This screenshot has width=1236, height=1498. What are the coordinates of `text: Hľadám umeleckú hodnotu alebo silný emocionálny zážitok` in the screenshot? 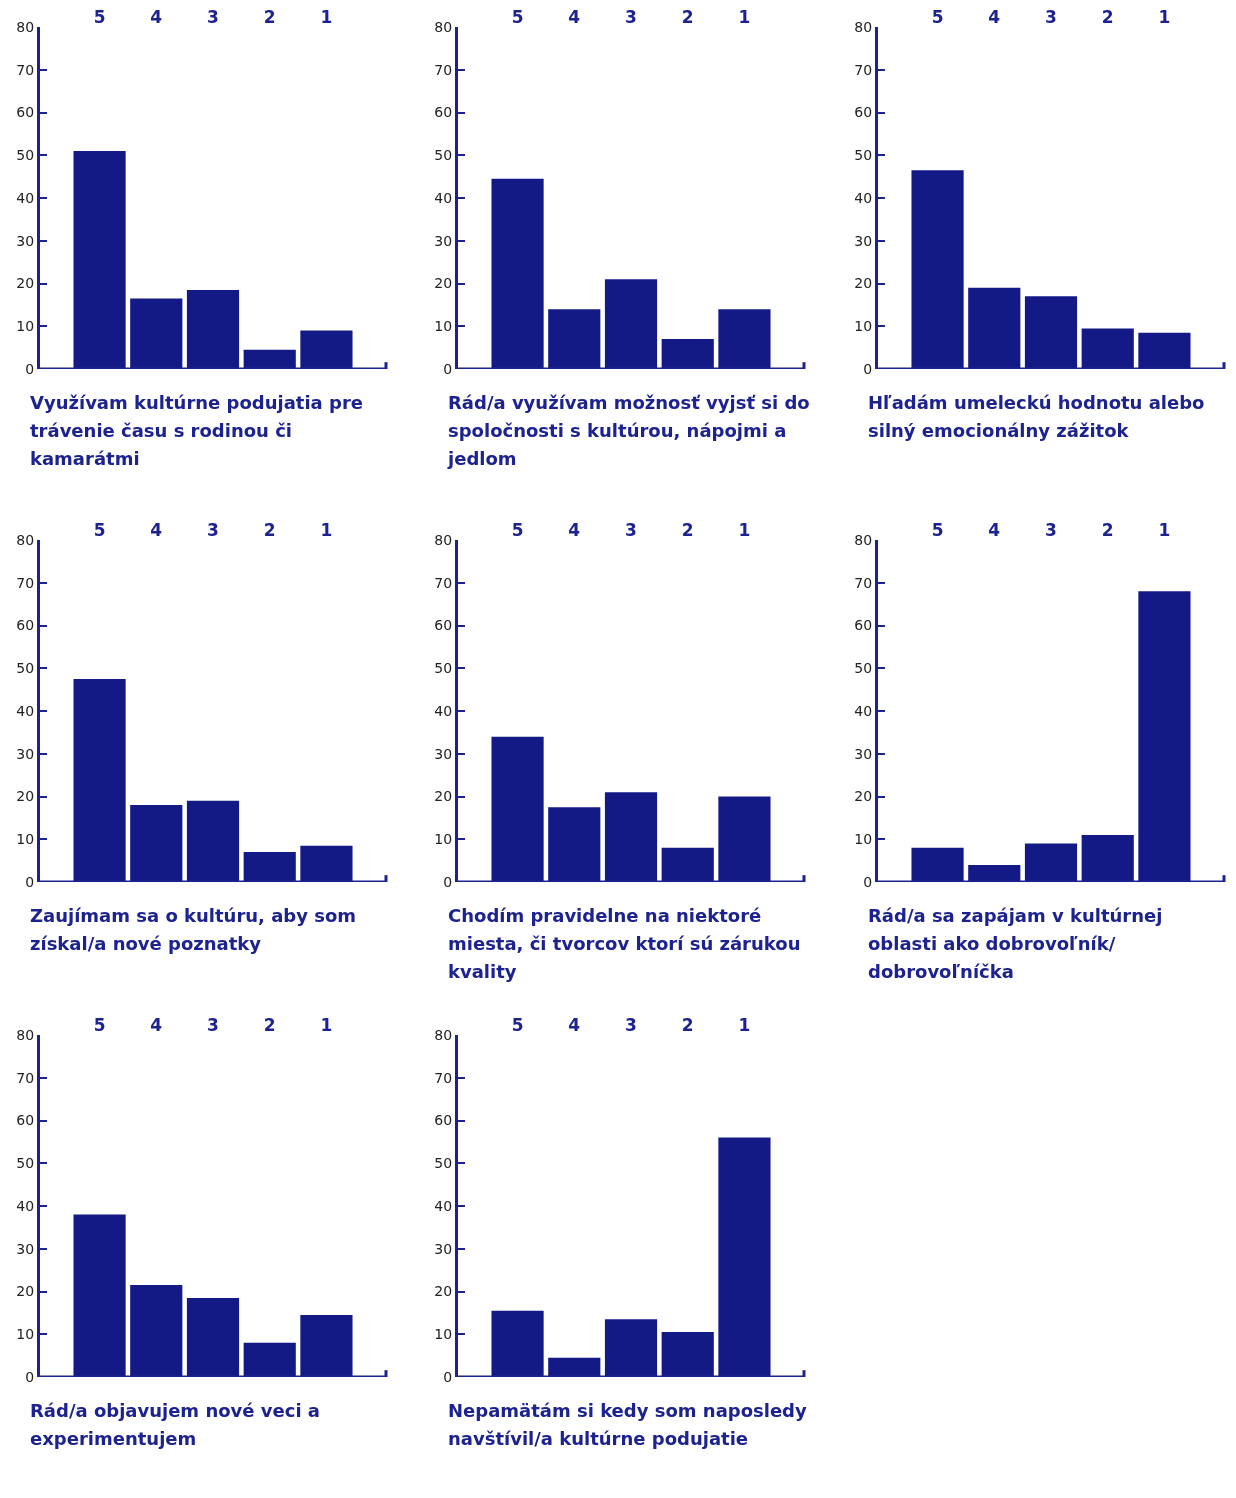 It's located at (1037, 417).